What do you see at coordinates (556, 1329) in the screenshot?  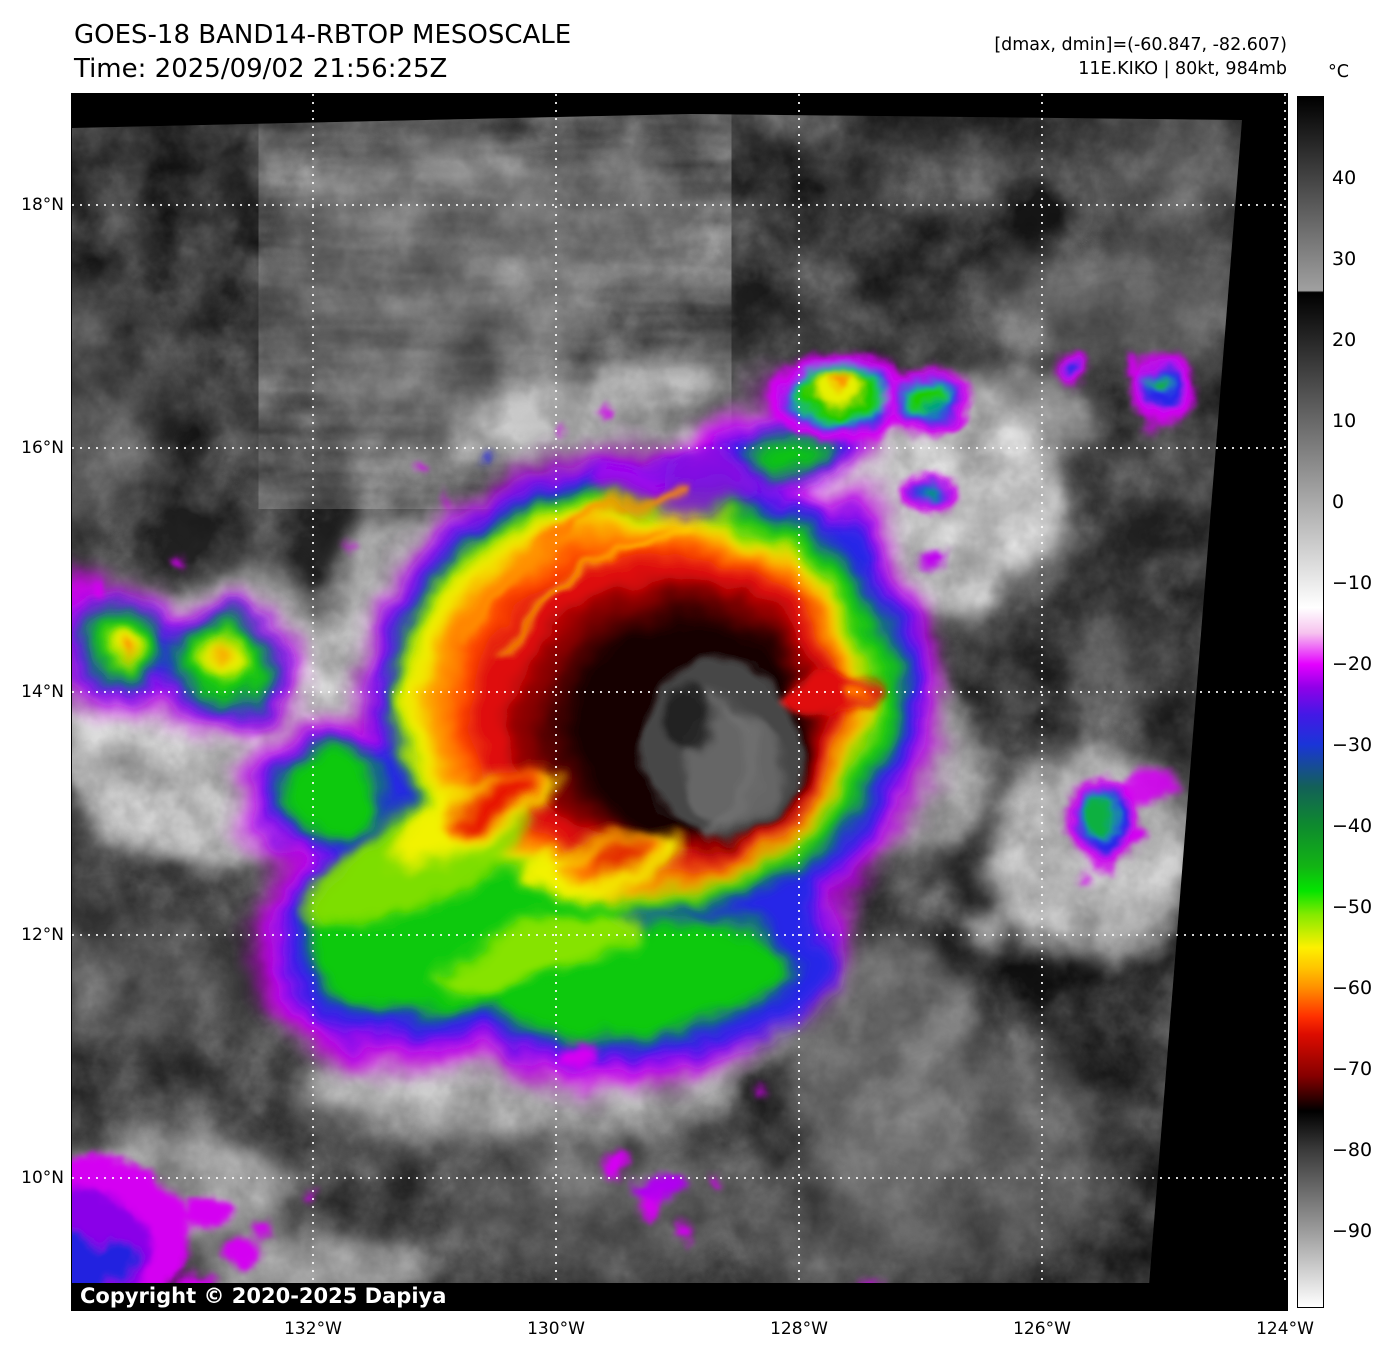 I see `lon-tick-label: 130°W` at bounding box center [556, 1329].